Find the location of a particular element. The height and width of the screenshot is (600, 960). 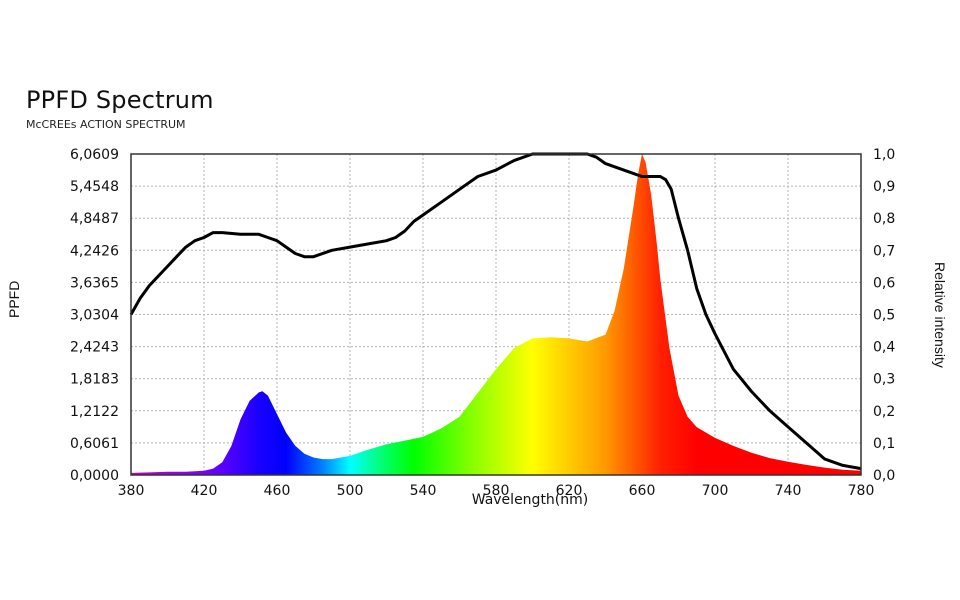

x-tick-label: 420 is located at coordinates (204, 491).